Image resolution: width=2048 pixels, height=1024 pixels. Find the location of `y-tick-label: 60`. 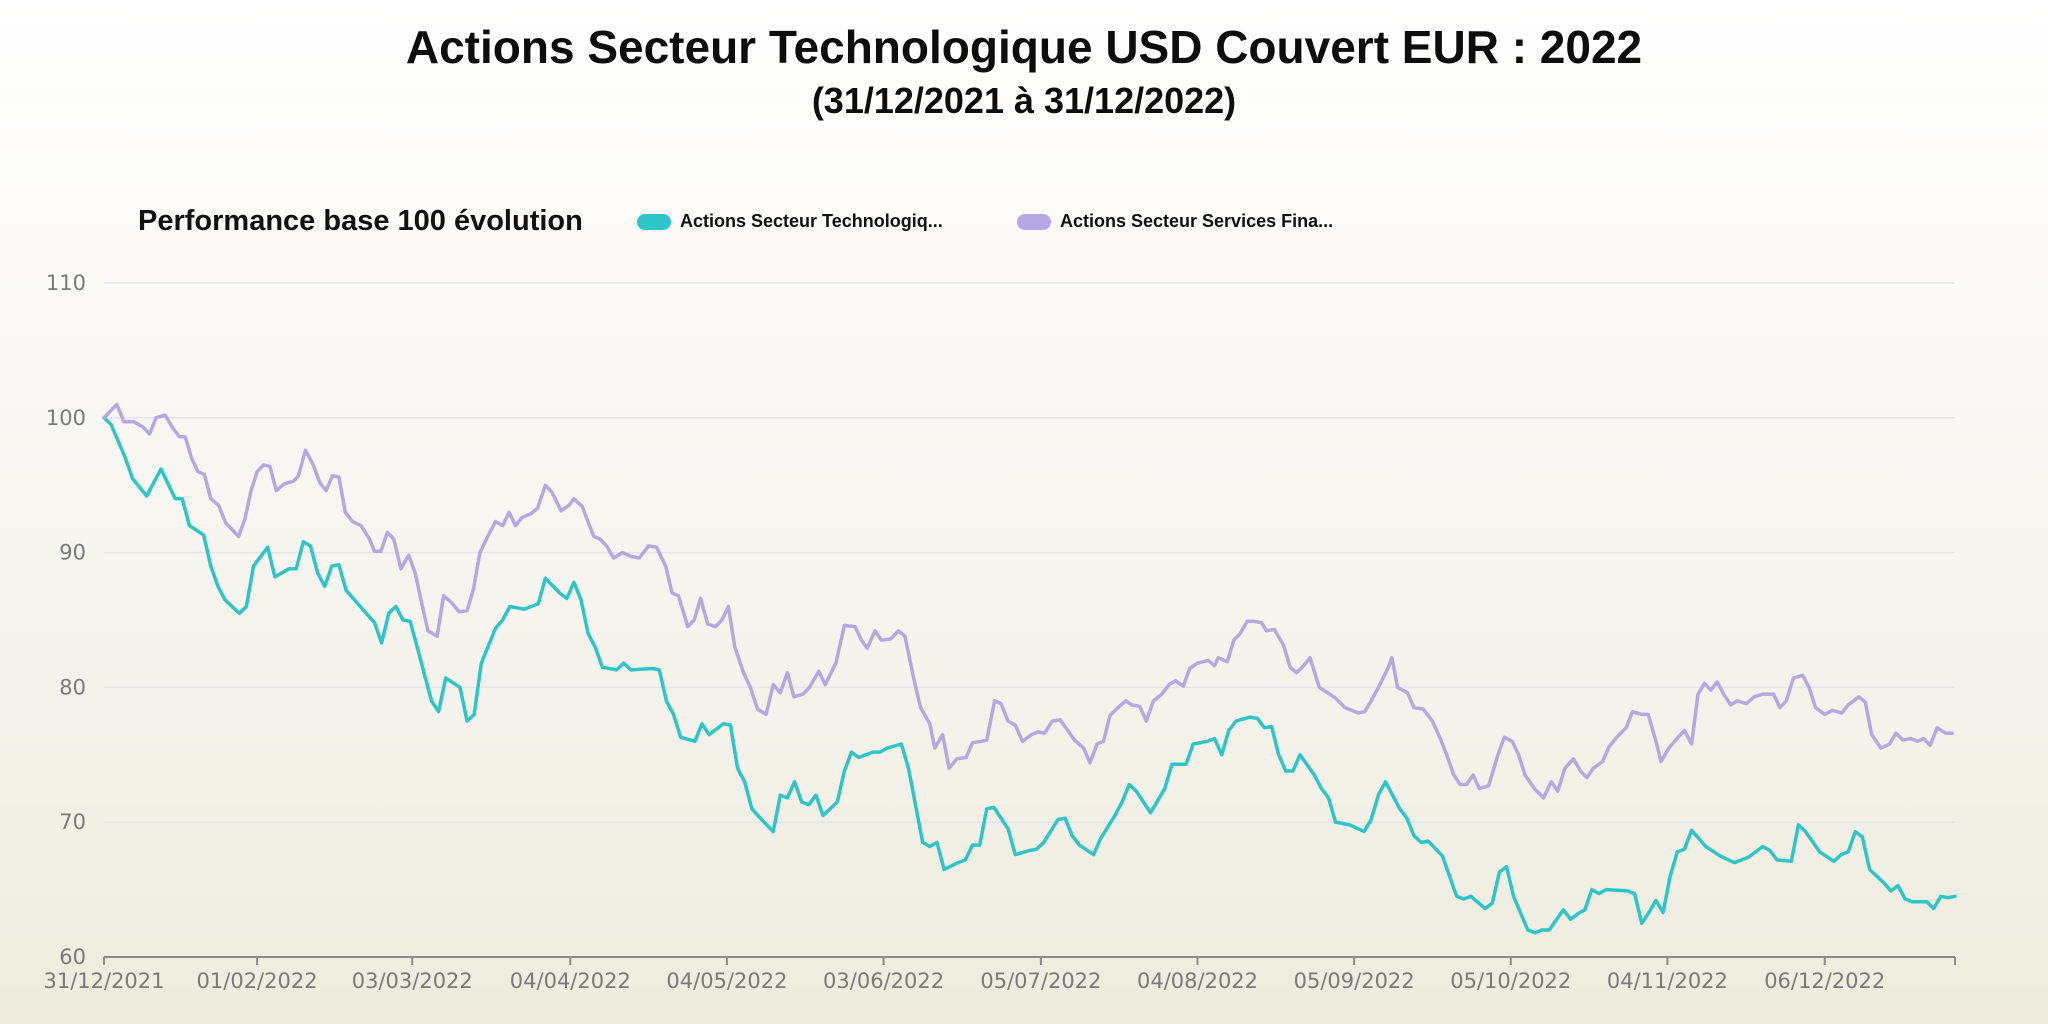

y-tick-label: 60 is located at coordinates (72, 957).